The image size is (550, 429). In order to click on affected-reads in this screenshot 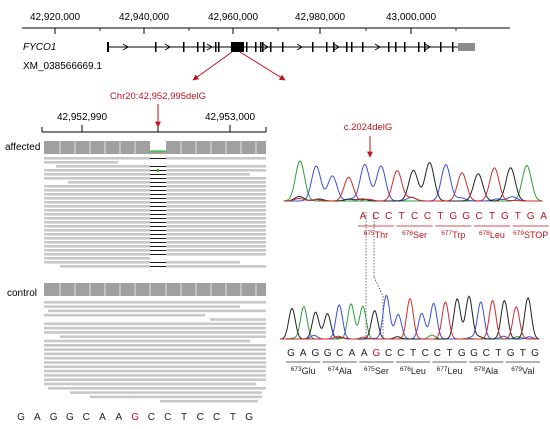, I will do `click(155, 212)`.